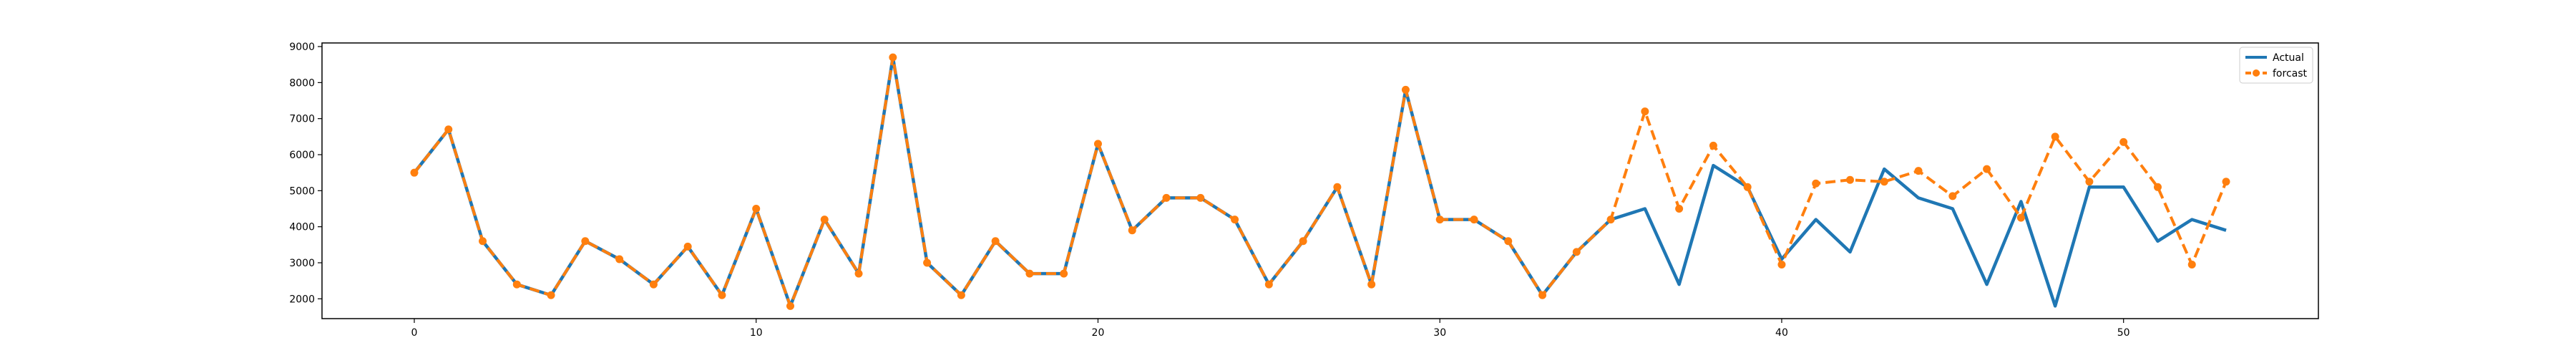  I want to click on x-tick-label: 20, so click(1098, 333).